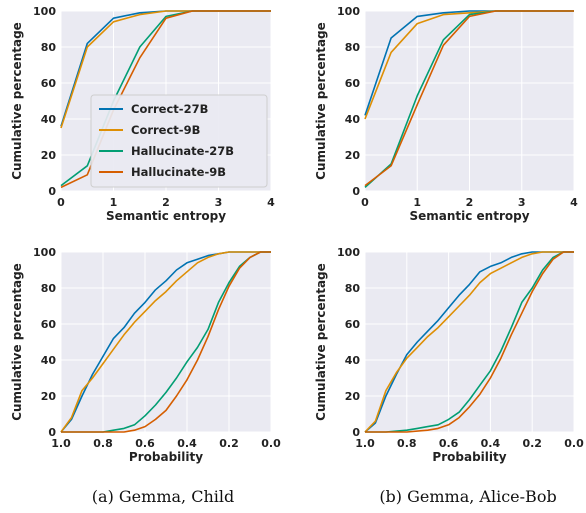 This screenshot has width=586, height=513. What do you see at coordinates (165, 130) in the screenshot?
I see `legend-label: Correct-9B` at bounding box center [165, 130].